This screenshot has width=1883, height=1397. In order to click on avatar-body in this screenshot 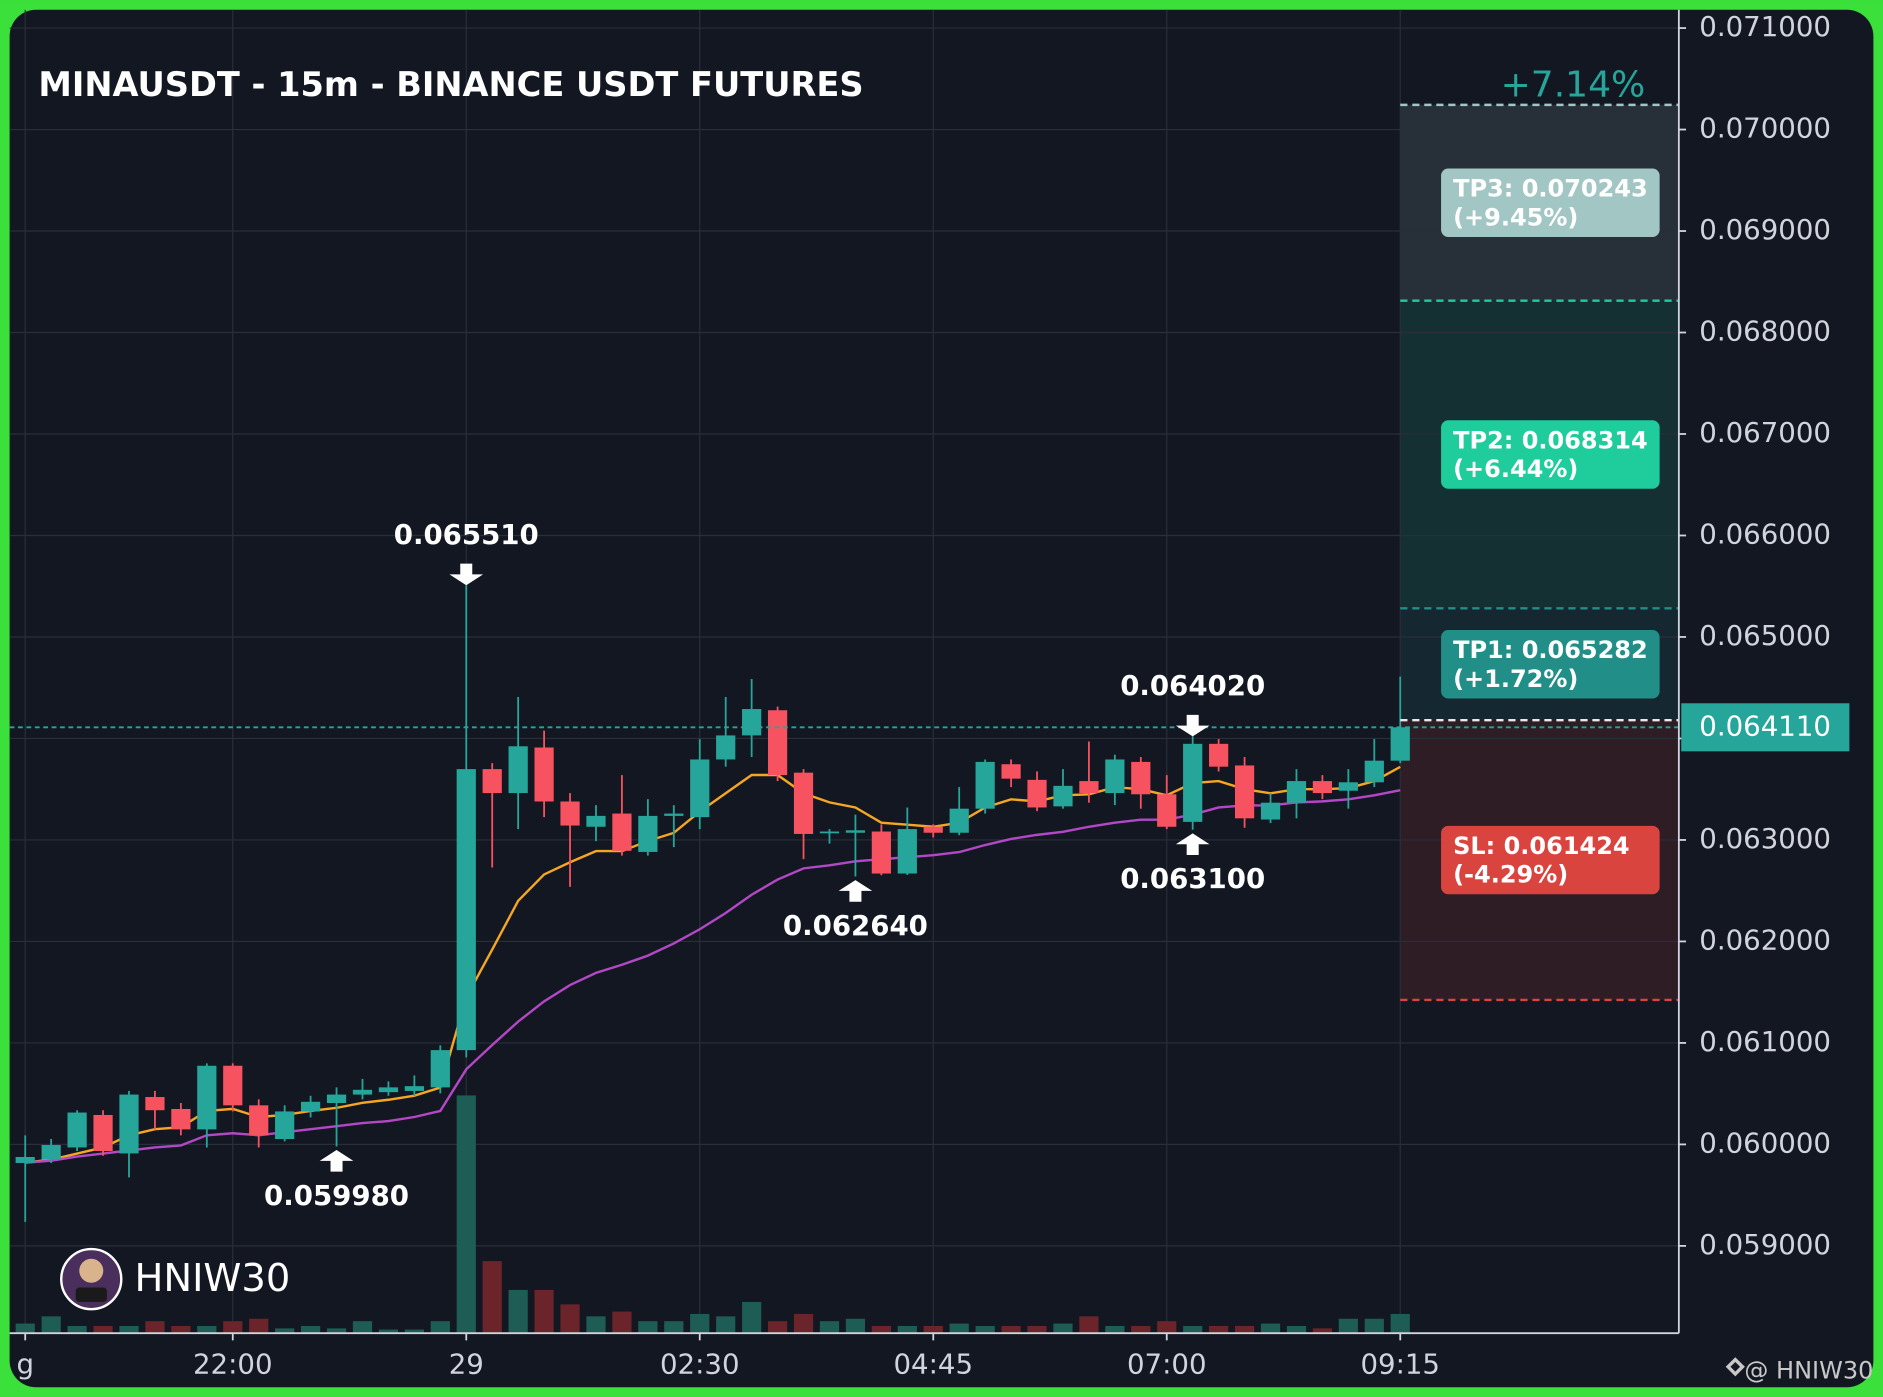, I will do `click(91, 1294)`.